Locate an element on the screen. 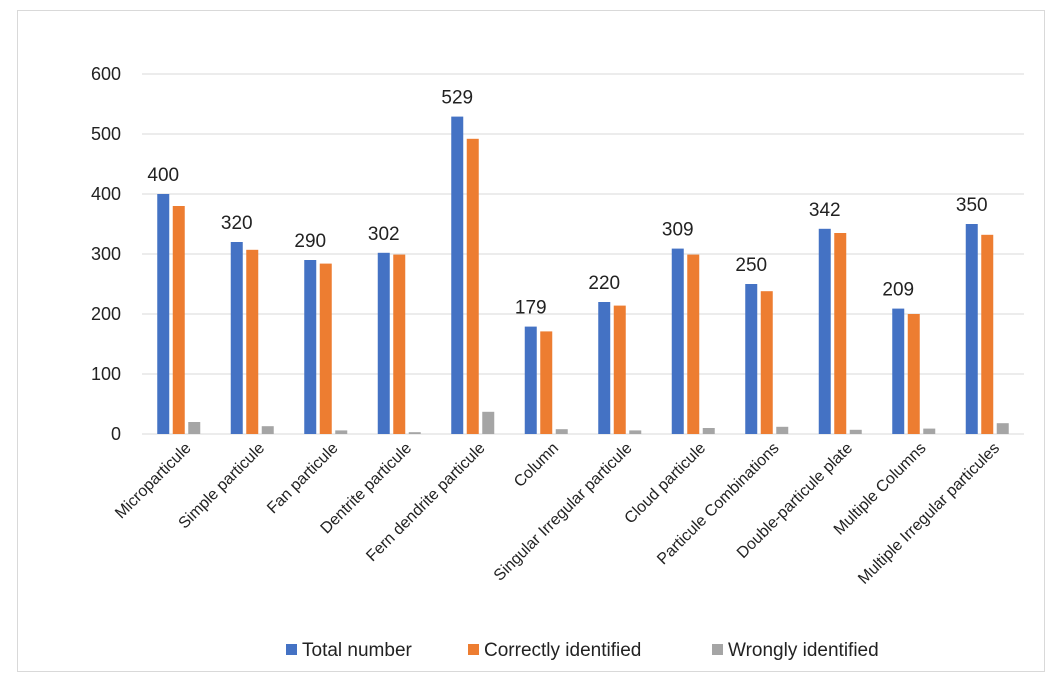 The width and height of the screenshot is (1056, 675). data-label: 209 is located at coordinates (898, 290).